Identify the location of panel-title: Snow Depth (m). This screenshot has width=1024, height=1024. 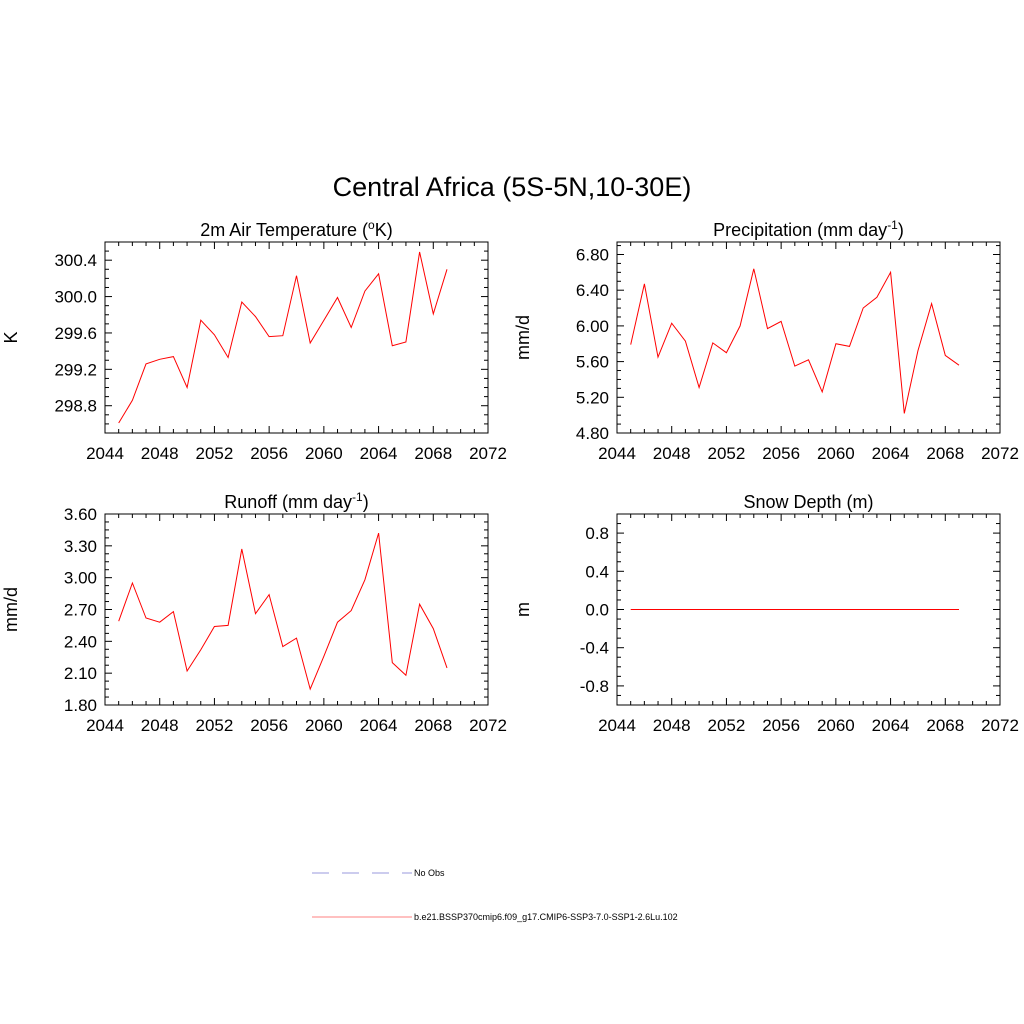
(808, 502).